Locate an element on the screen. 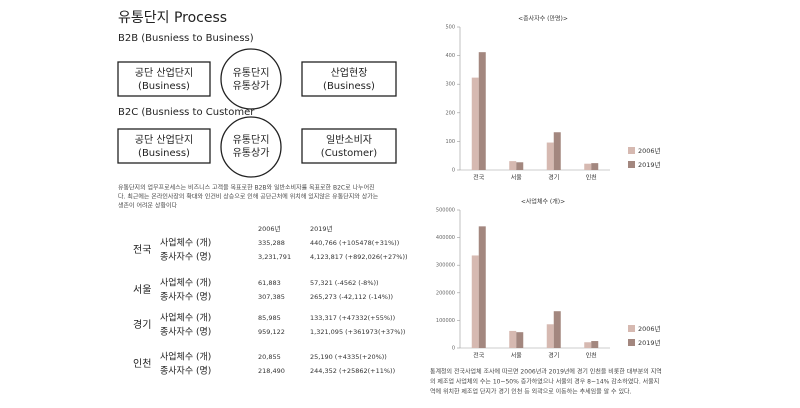 The image size is (800, 408). box-text: 일반소비자 is located at coordinates (349, 140).